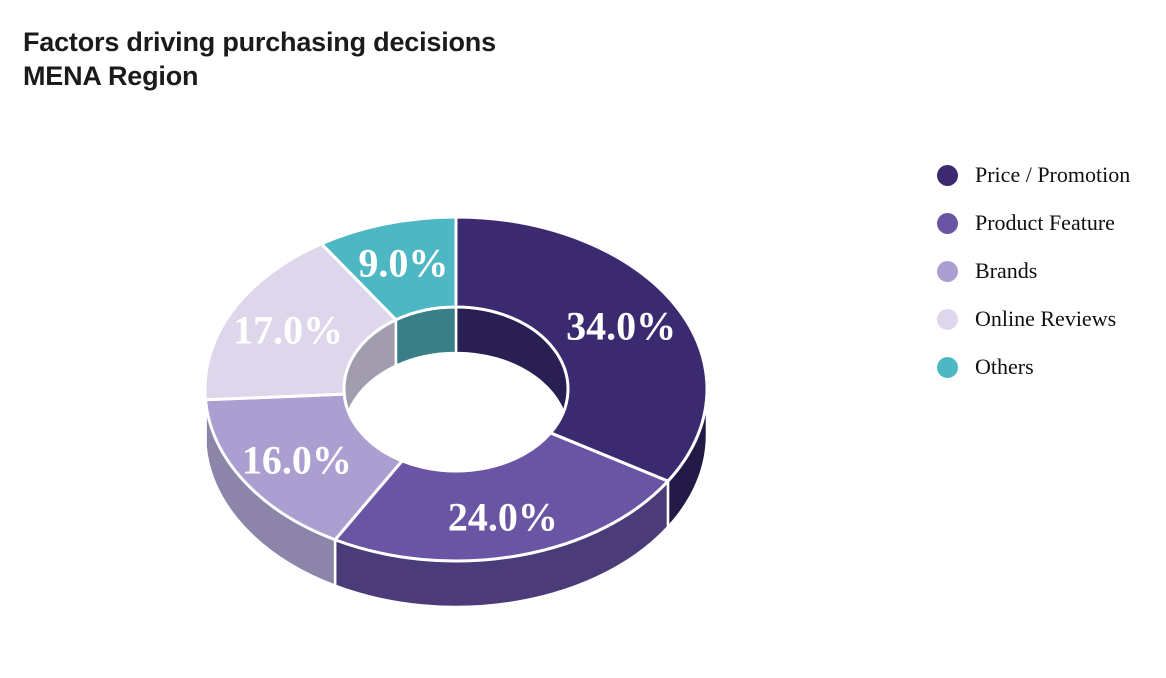  I want to click on slice-label: 17.0%, so click(288, 329).